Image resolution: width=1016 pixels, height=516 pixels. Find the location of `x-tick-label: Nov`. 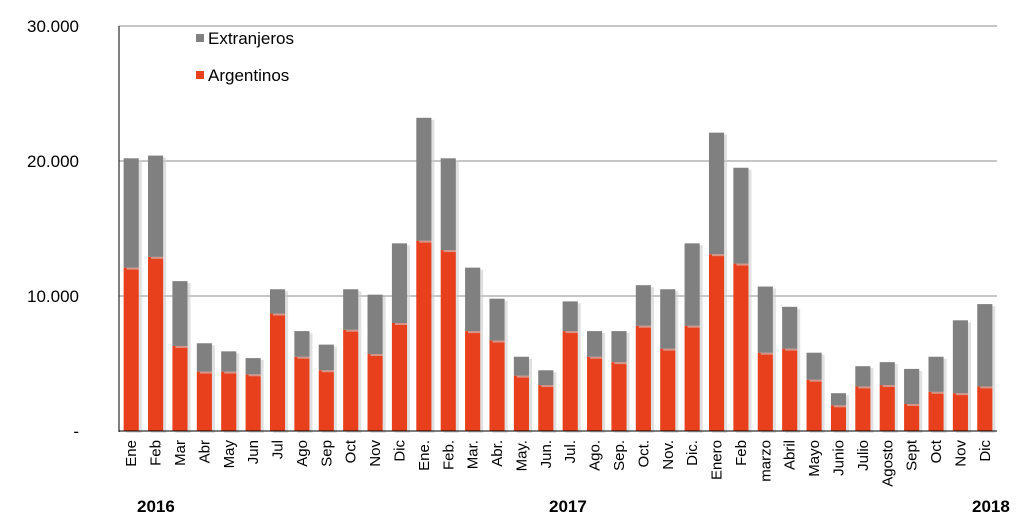

x-tick-label: Nov is located at coordinates (960, 453).